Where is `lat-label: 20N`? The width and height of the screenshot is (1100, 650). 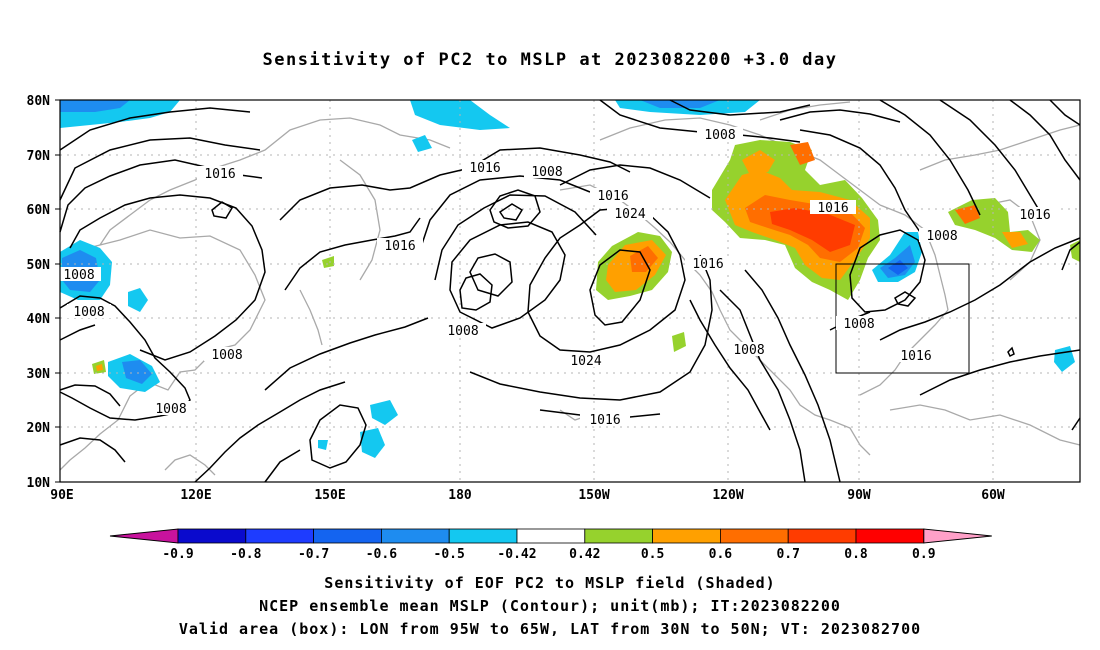
lat-label: 20N is located at coordinates (39, 428).